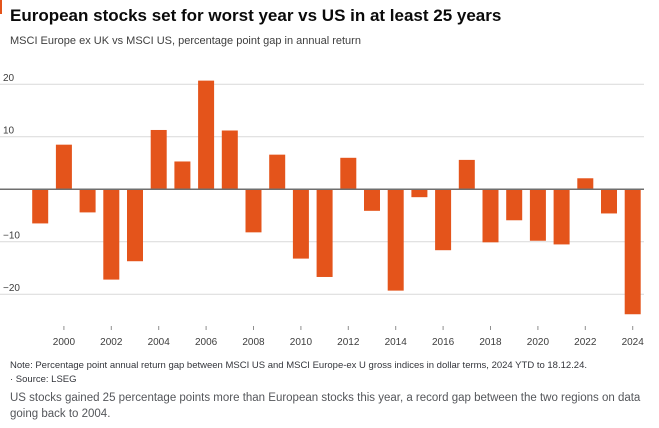 The height and width of the screenshot is (428, 659). Describe the element at coordinates (9, 130) in the screenshot. I see `y-axis-label-10: 10` at that location.